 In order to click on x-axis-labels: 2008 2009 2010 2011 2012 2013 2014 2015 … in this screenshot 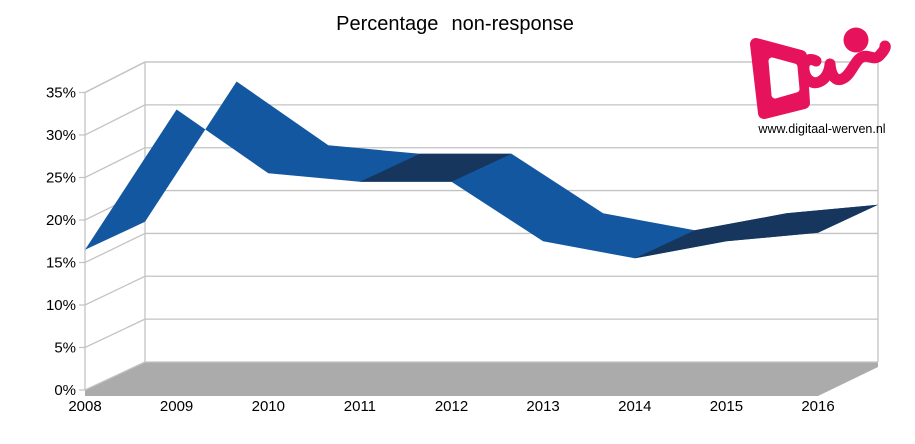, I will do `click(451, 406)`.